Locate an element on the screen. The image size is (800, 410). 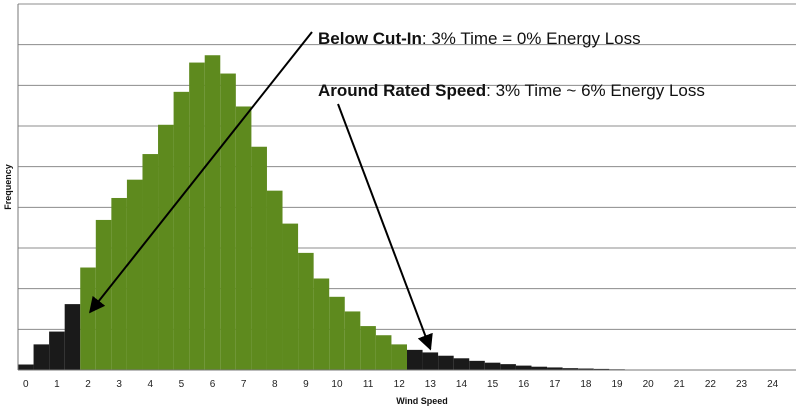
x-tick-label: 12 is located at coordinates (400, 384).